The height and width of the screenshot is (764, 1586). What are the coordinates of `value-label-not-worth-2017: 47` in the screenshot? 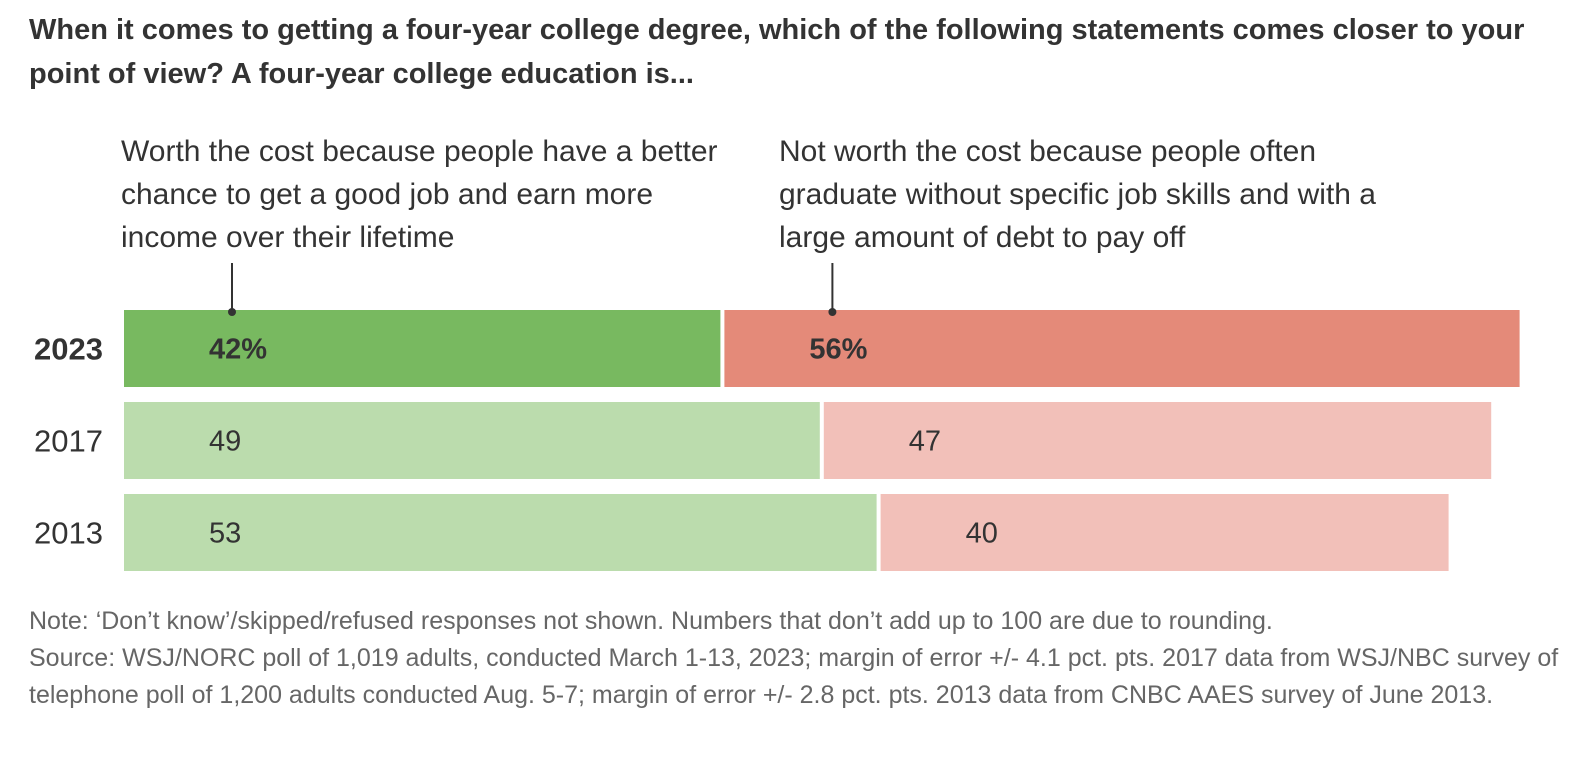 It's located at (925, 442).